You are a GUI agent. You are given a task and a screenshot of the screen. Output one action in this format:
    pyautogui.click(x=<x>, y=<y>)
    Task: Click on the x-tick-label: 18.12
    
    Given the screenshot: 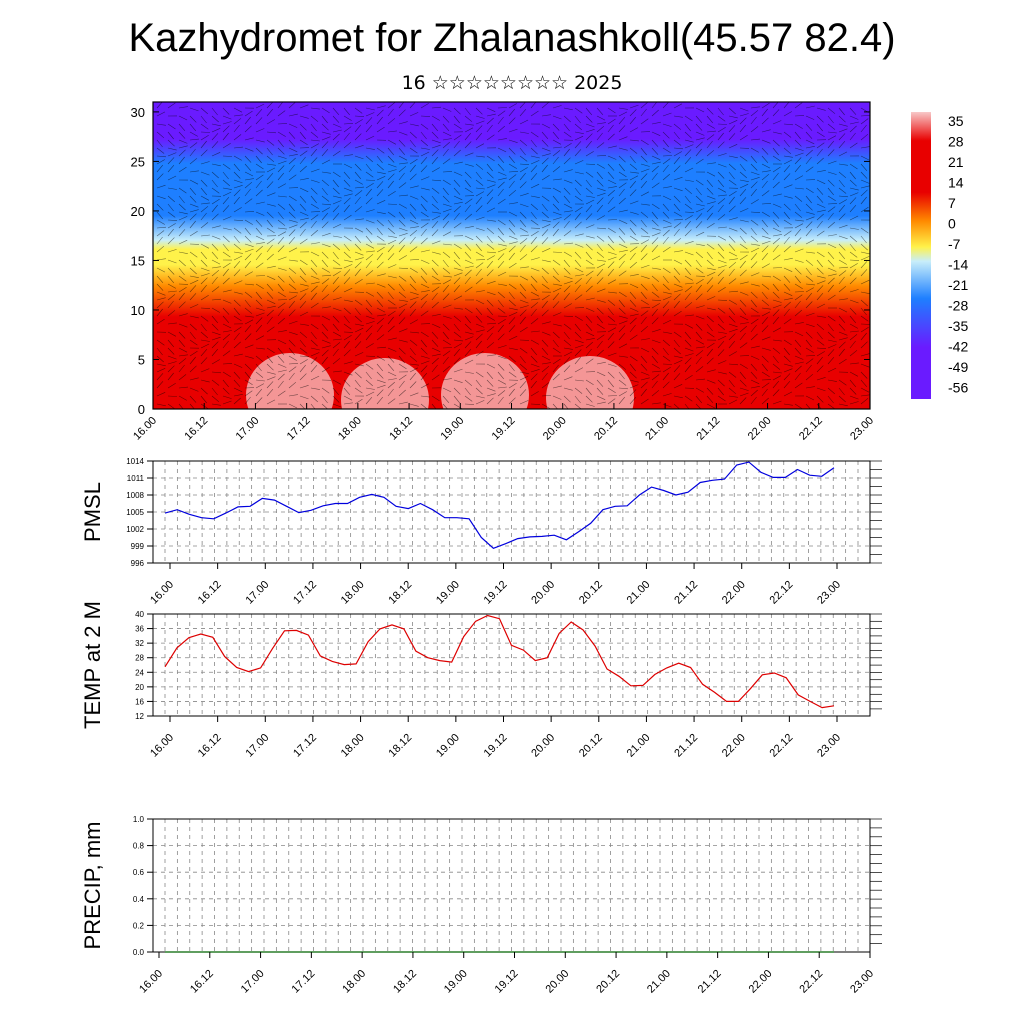 What is the action you would take?
    pyautogui.click(x=401, y=429)
    